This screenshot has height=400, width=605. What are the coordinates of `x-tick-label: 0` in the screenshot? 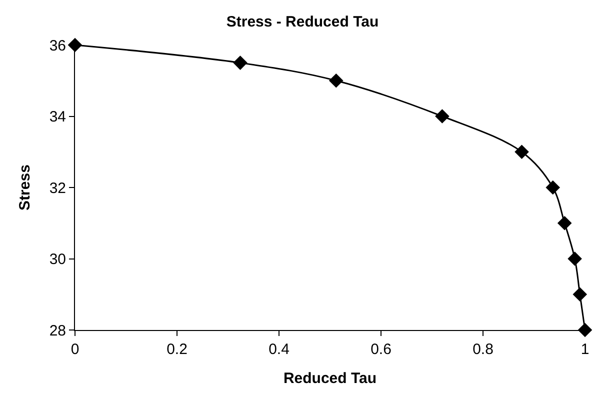 It's located at (75, 349).